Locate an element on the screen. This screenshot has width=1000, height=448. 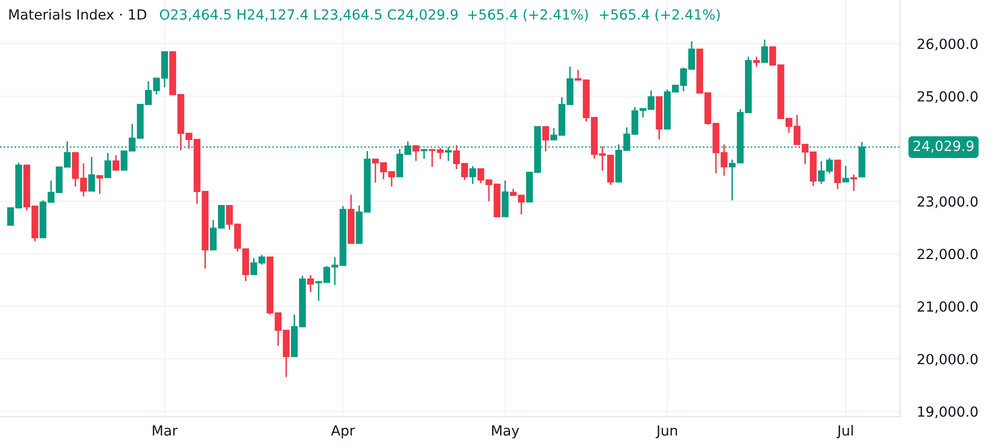
y-tick-label: 20,000.0 is located at coordinates (948, 360).